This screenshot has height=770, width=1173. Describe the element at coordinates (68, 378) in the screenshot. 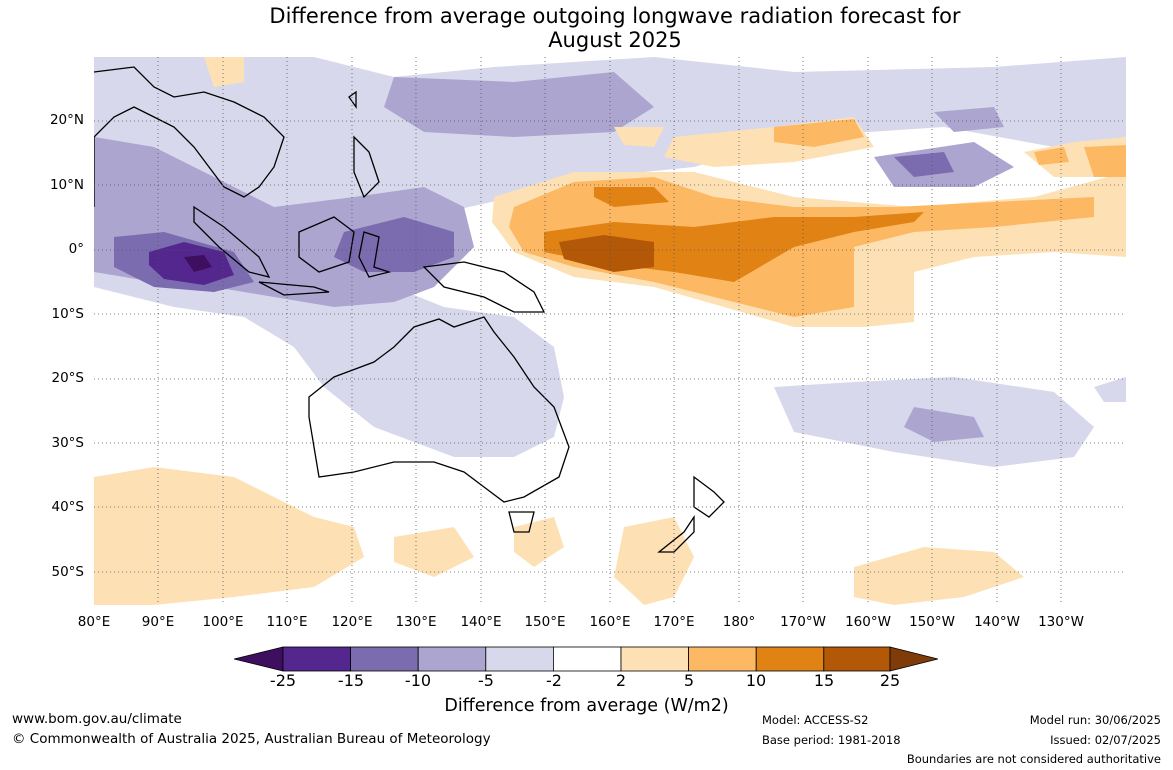

I see `lat-label-20s: 20°S` at that location.